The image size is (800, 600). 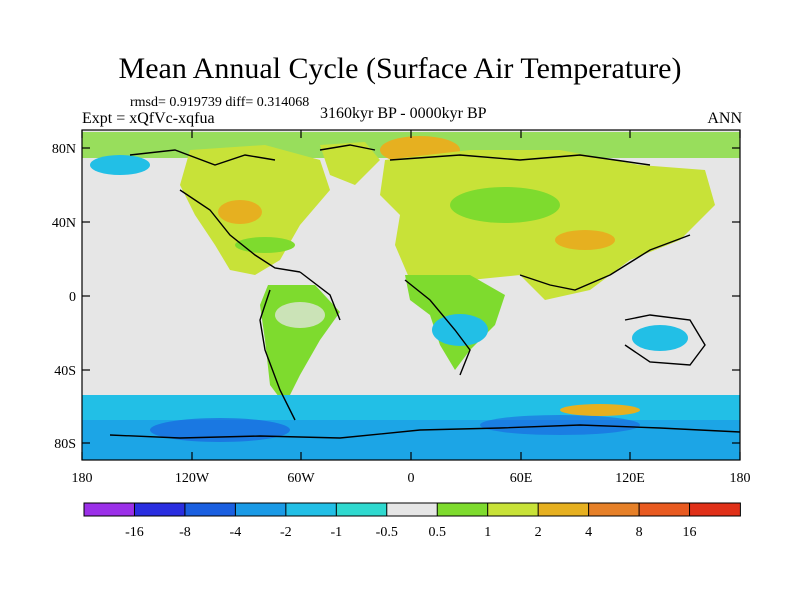 What do you see at coordinates (185, 532) in the screenshot?
I see `colorbar-label: -8` at bounding box center [185, 532].